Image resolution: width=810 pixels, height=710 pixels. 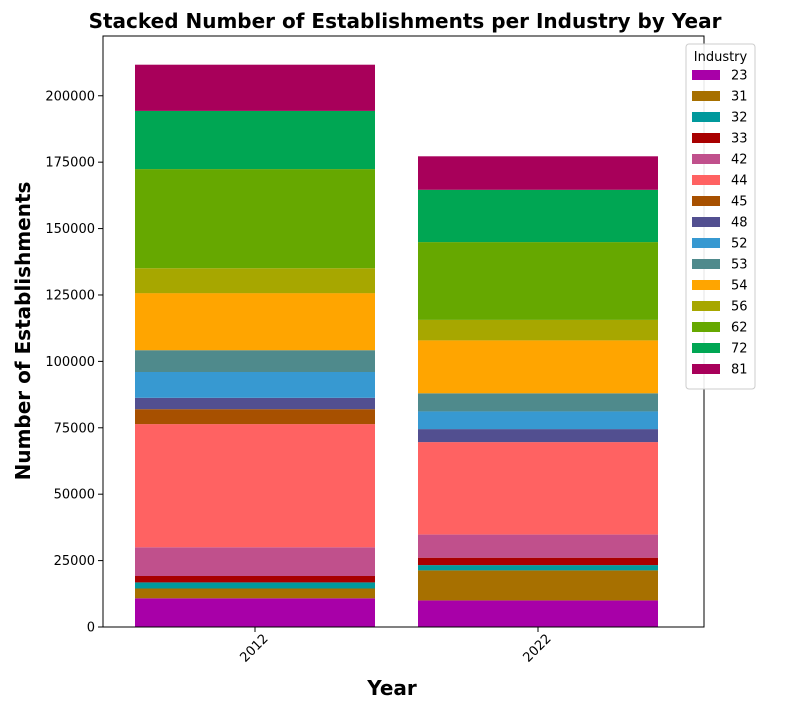 What do you see at coordinates (739, 97) in the screenshot?
I see `legend-label-31: 31` at bounding box center [739, 97].